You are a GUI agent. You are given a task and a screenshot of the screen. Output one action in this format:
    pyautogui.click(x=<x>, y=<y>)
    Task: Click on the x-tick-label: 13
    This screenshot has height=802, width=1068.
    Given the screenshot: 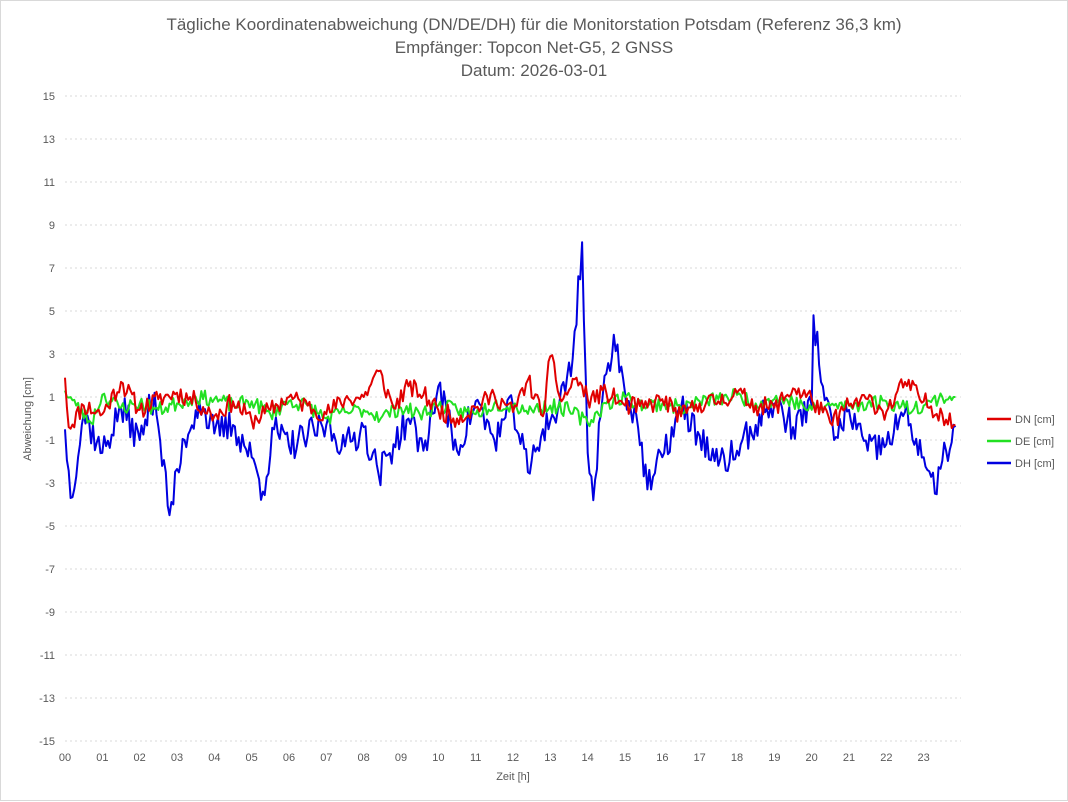 What is the action you would take?
    pyautogui.click(x=550, y=758)
    